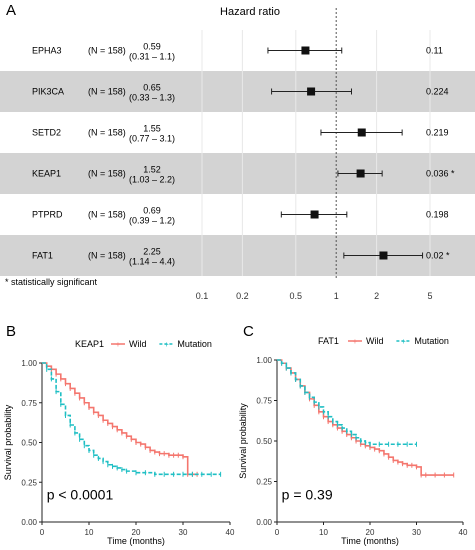 This screenshot has height=550, width=475. Describe the element at coordinates (152, 98) in the screenshot. I see `ci-label: (0.33 – 1.3)` at that location.